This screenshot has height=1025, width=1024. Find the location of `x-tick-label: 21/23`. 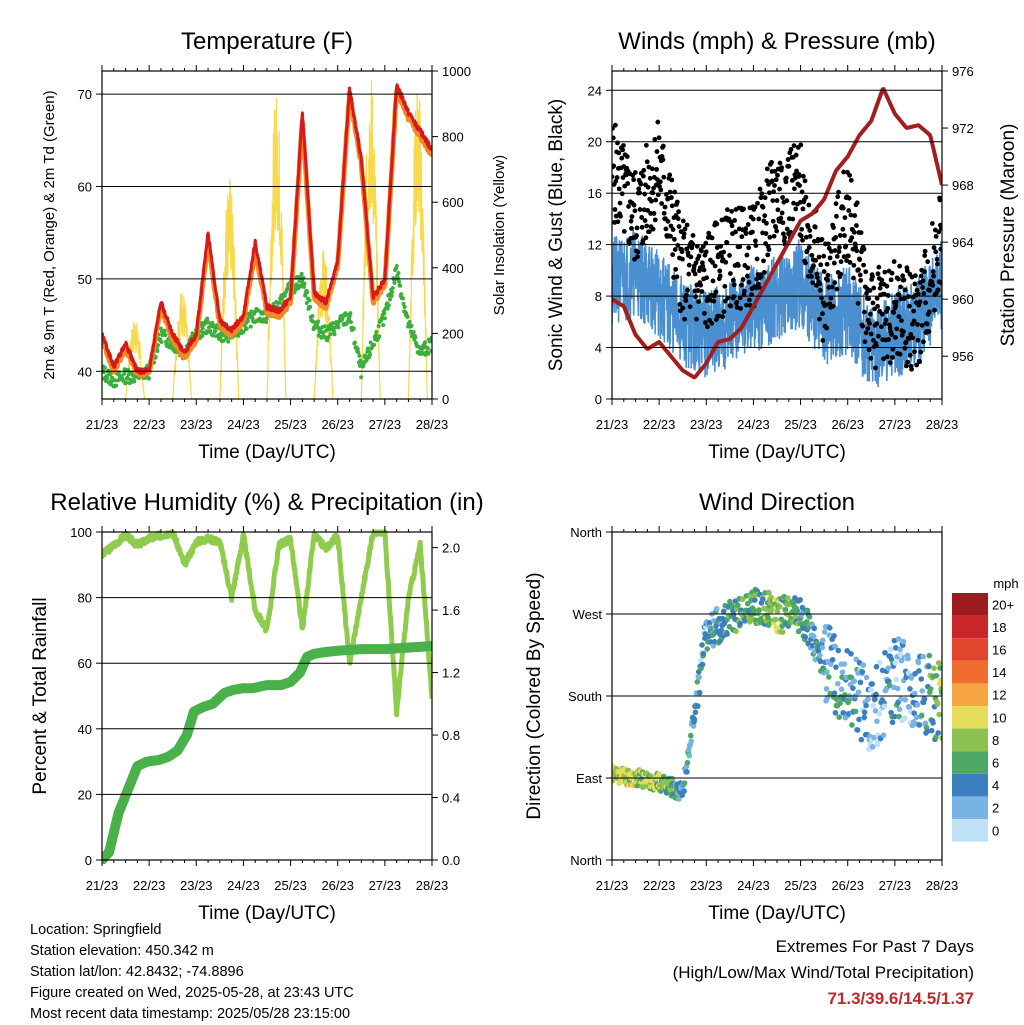

x-tick-label: 21/23 is located at coordinates (612, 885).